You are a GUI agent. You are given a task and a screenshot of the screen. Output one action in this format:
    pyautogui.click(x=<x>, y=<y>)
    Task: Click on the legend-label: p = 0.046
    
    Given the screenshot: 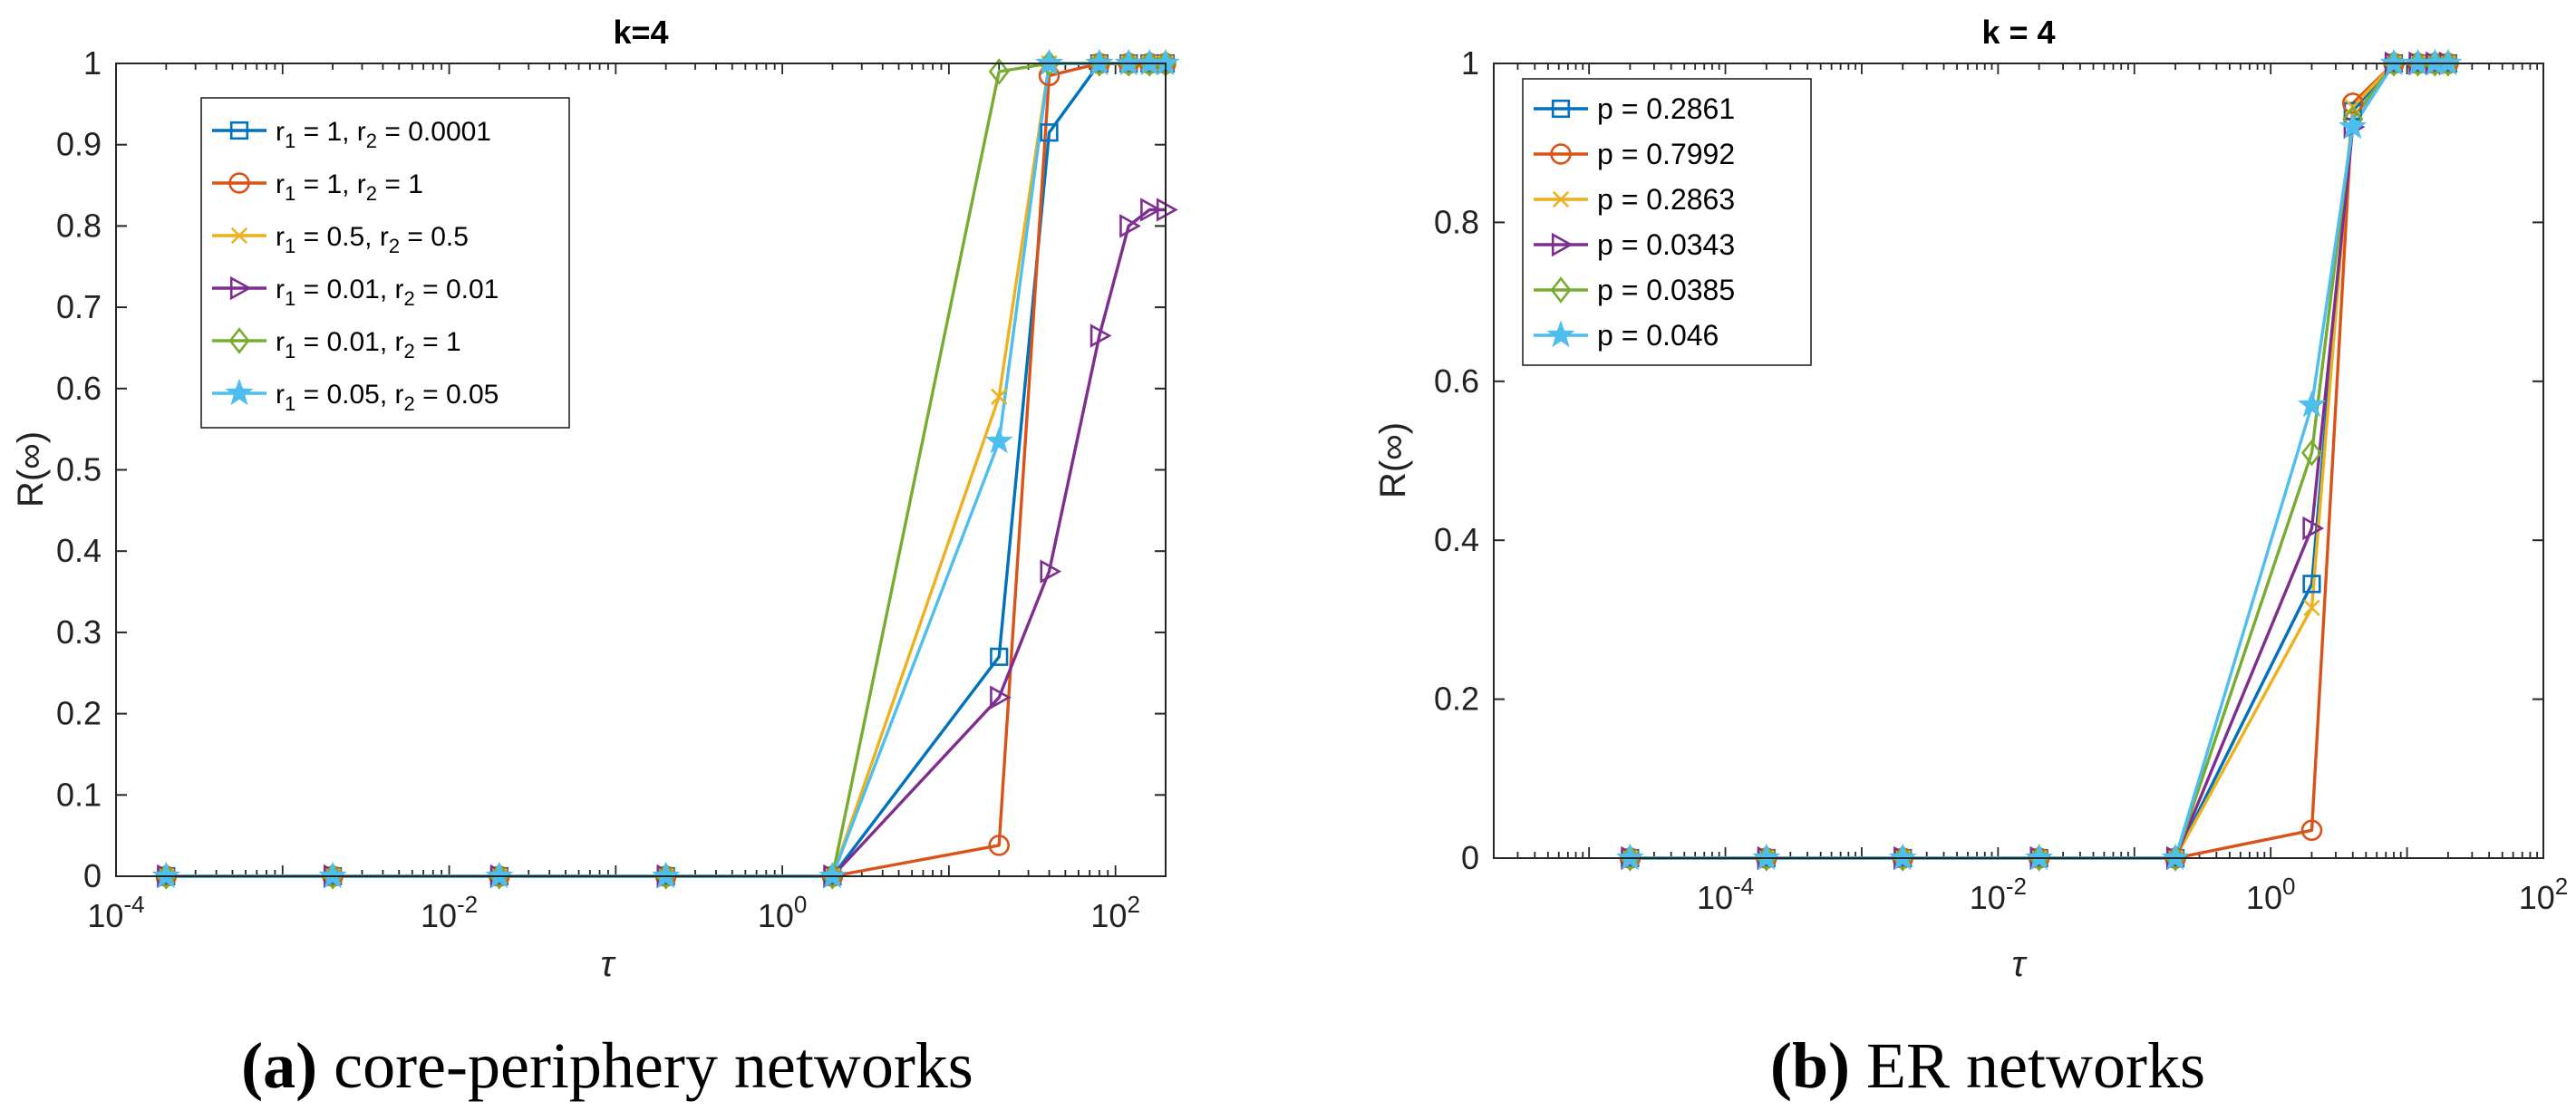 What is the action you would take?
    pyautogui.click(x=1658, y=335)
    